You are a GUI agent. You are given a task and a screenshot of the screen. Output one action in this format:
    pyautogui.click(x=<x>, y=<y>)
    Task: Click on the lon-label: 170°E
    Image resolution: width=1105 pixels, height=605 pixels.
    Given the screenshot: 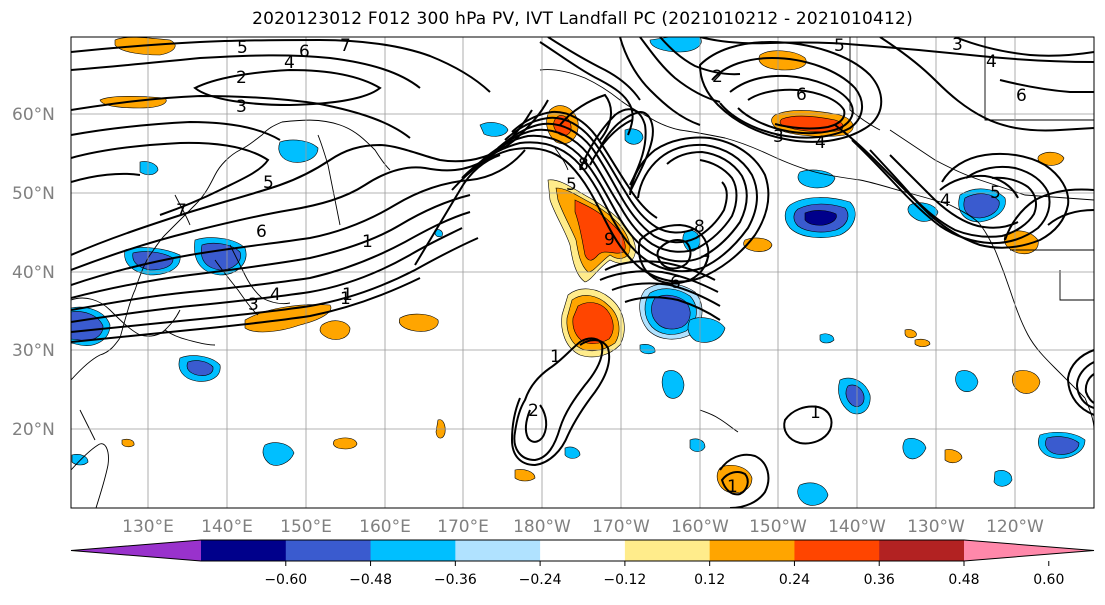 What is the action you would take?
    pyautogui.click(x=463, y=527)
    